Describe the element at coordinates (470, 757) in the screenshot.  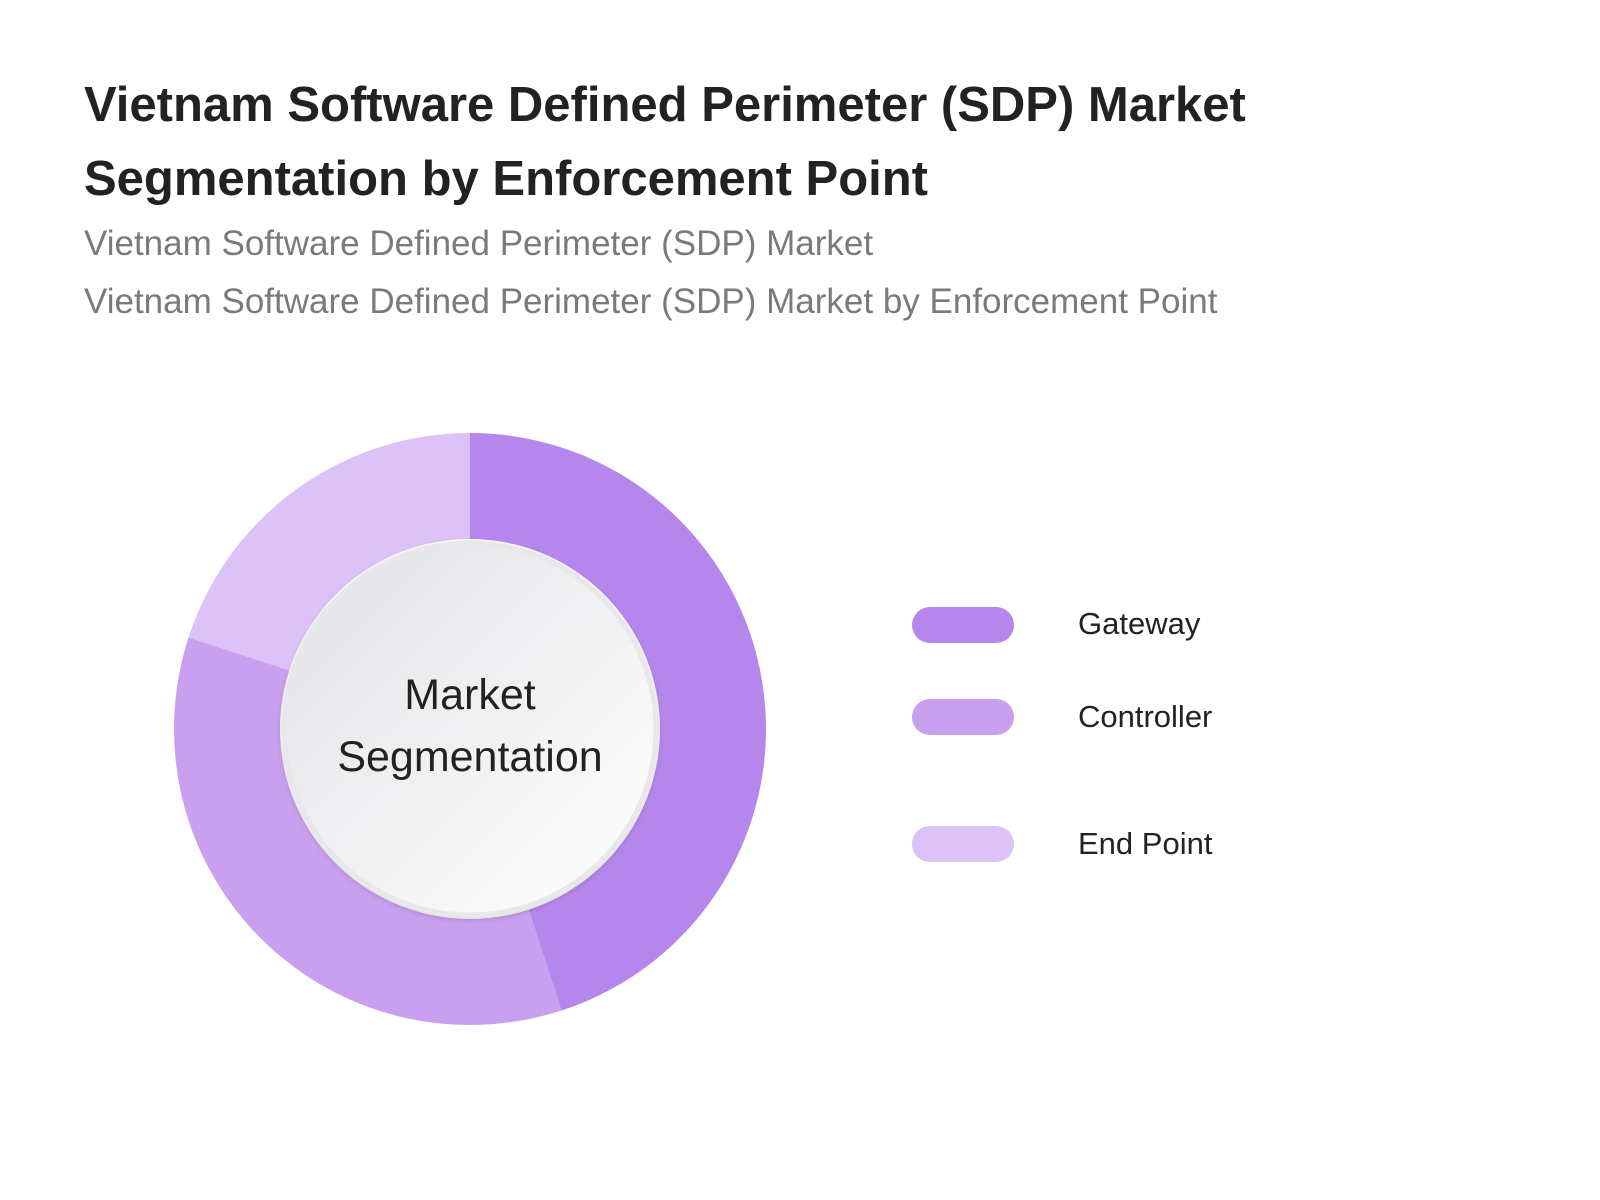
I see `center-label-line-2: Segmentation` at that location.